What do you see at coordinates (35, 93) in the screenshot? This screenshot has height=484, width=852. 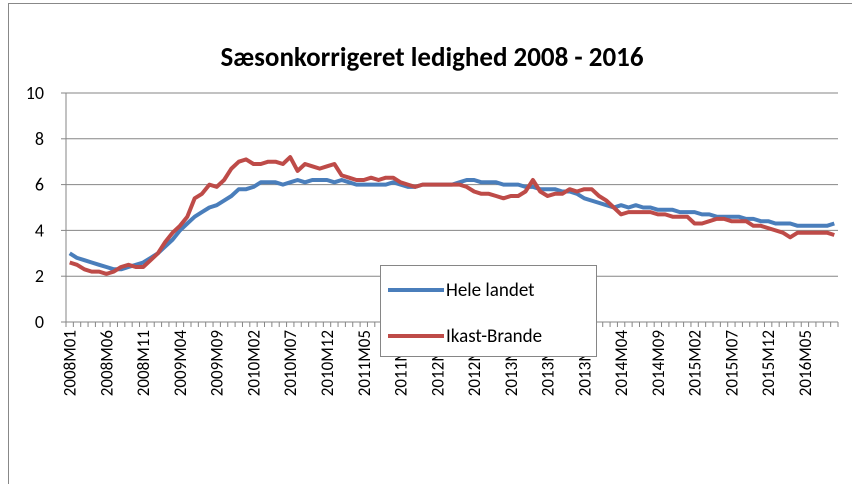 I see `y-tick-label: 10` at bounding box center [35, 93].